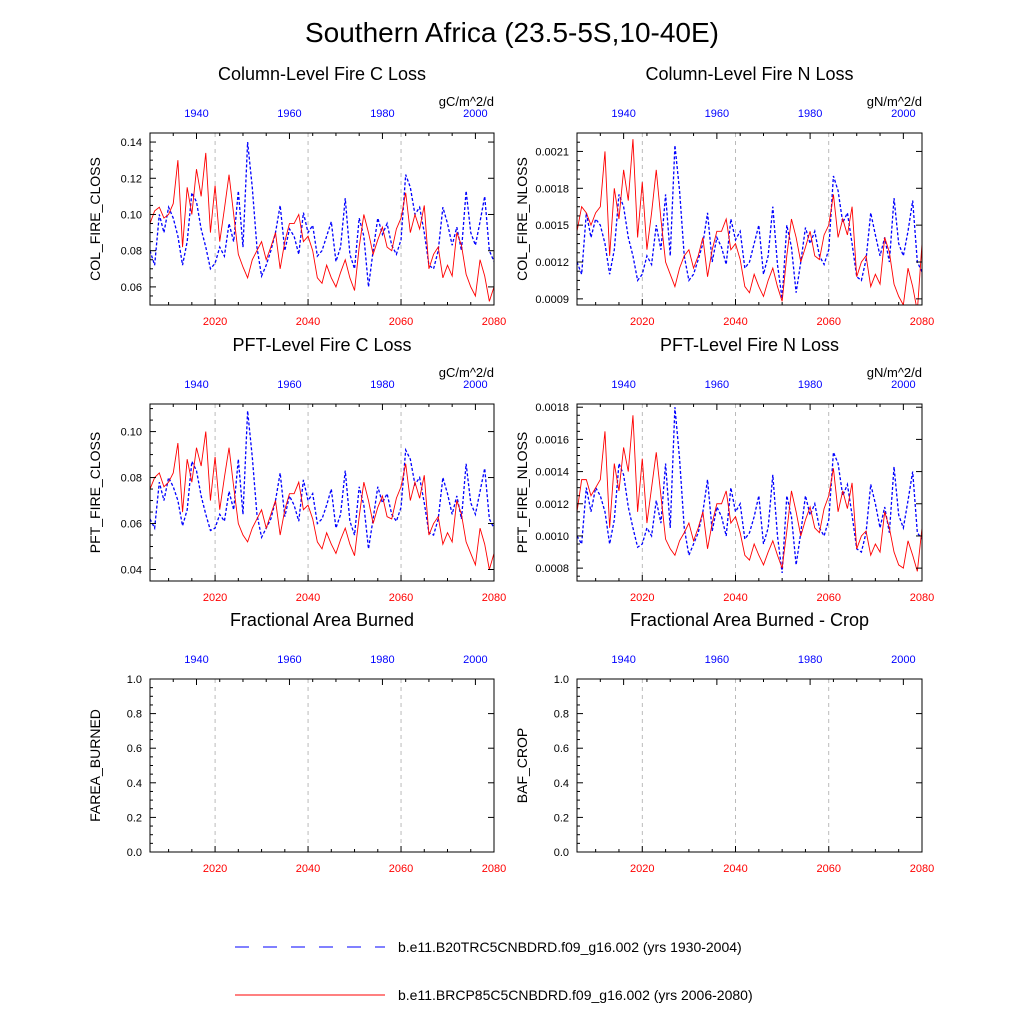 Image resolution: width=1024 pixels, height=1029 pixels. I want to click on y-tick-label: 0.4, so click(134, 784).